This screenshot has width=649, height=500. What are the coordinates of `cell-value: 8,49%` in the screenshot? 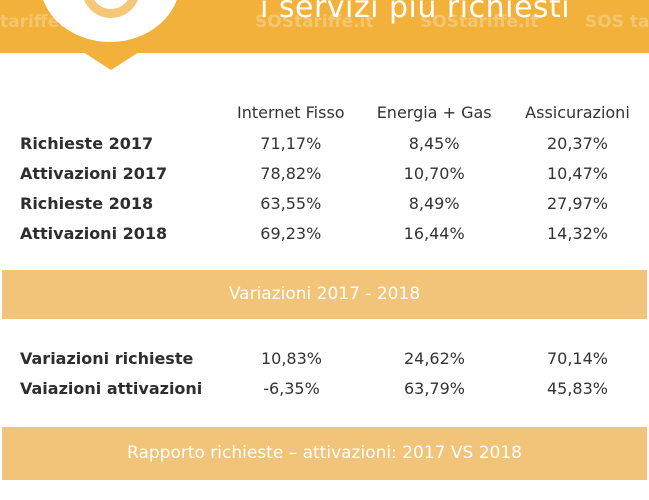 It's located at (434, 203).